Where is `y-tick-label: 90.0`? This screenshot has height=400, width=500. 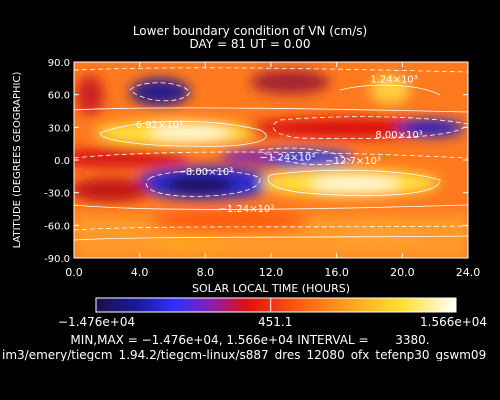
y-tick-label: 90.0 is located at coordinates (59, 63).